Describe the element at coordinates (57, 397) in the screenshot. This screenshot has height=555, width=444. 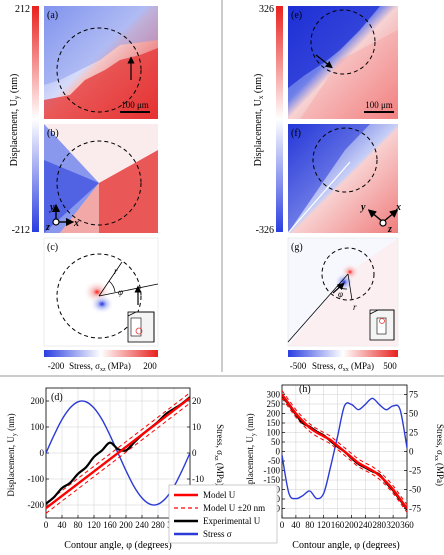
I see `panel-label-d: (d)` at that location.